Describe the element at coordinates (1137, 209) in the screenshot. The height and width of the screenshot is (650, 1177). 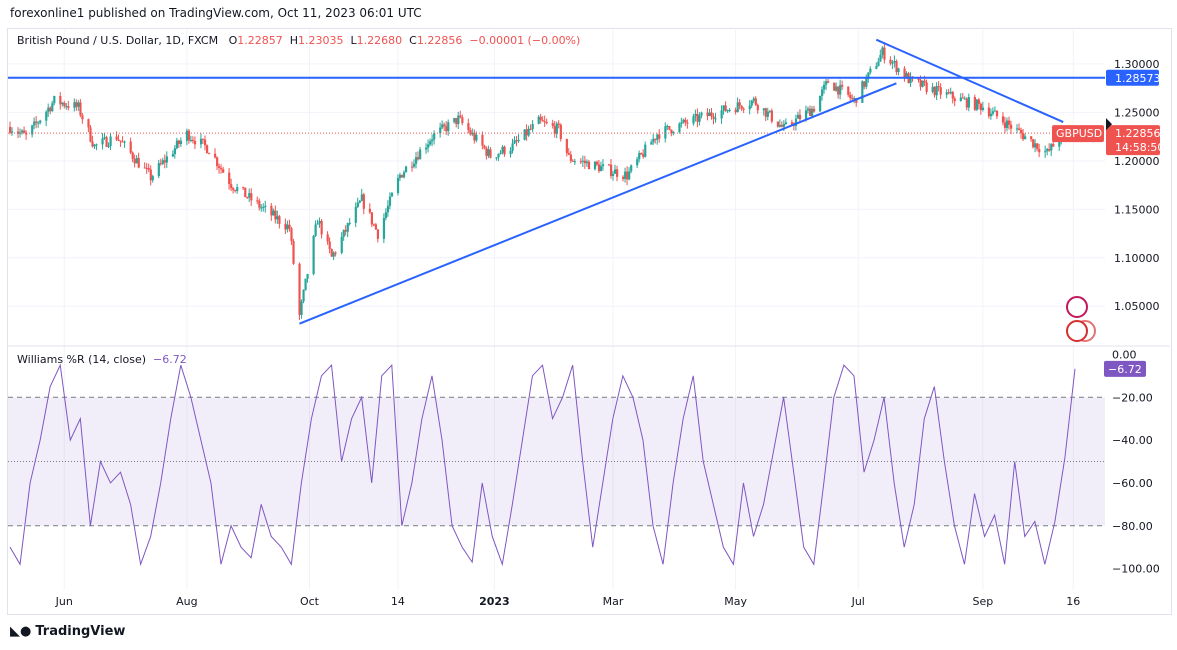
I see `price-axis-label: 1.15000` at that location.